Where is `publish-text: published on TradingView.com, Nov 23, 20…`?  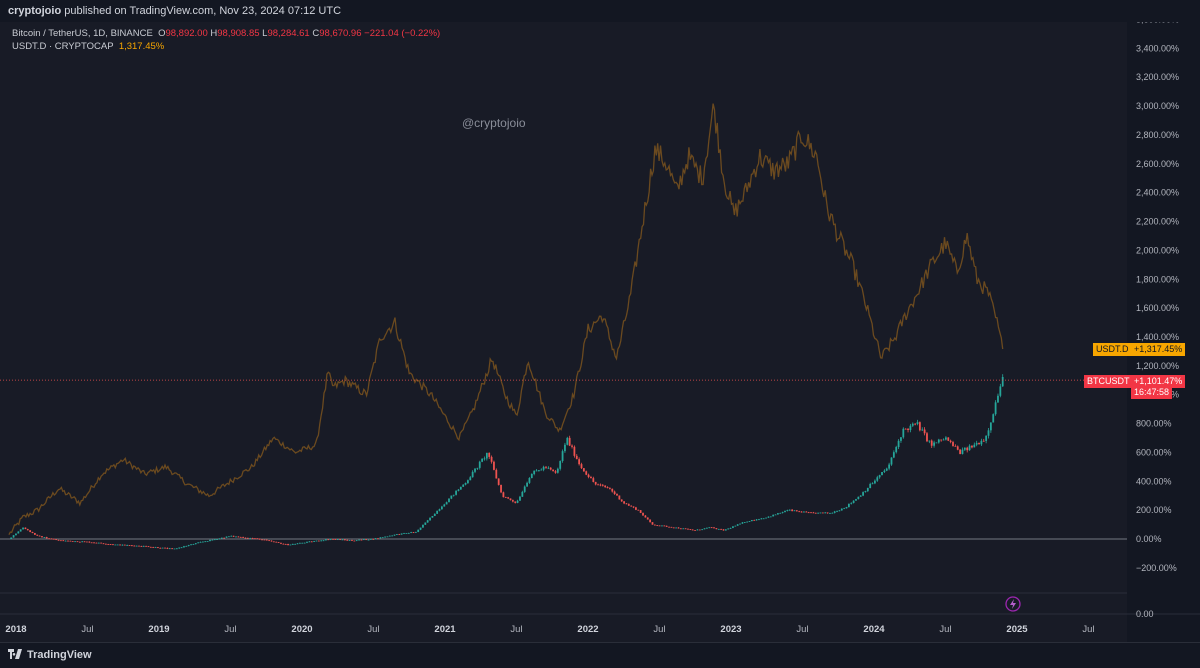
publish-text: published on TradingView.com, Nov 23, 20… is located at coordinates (203, 11).